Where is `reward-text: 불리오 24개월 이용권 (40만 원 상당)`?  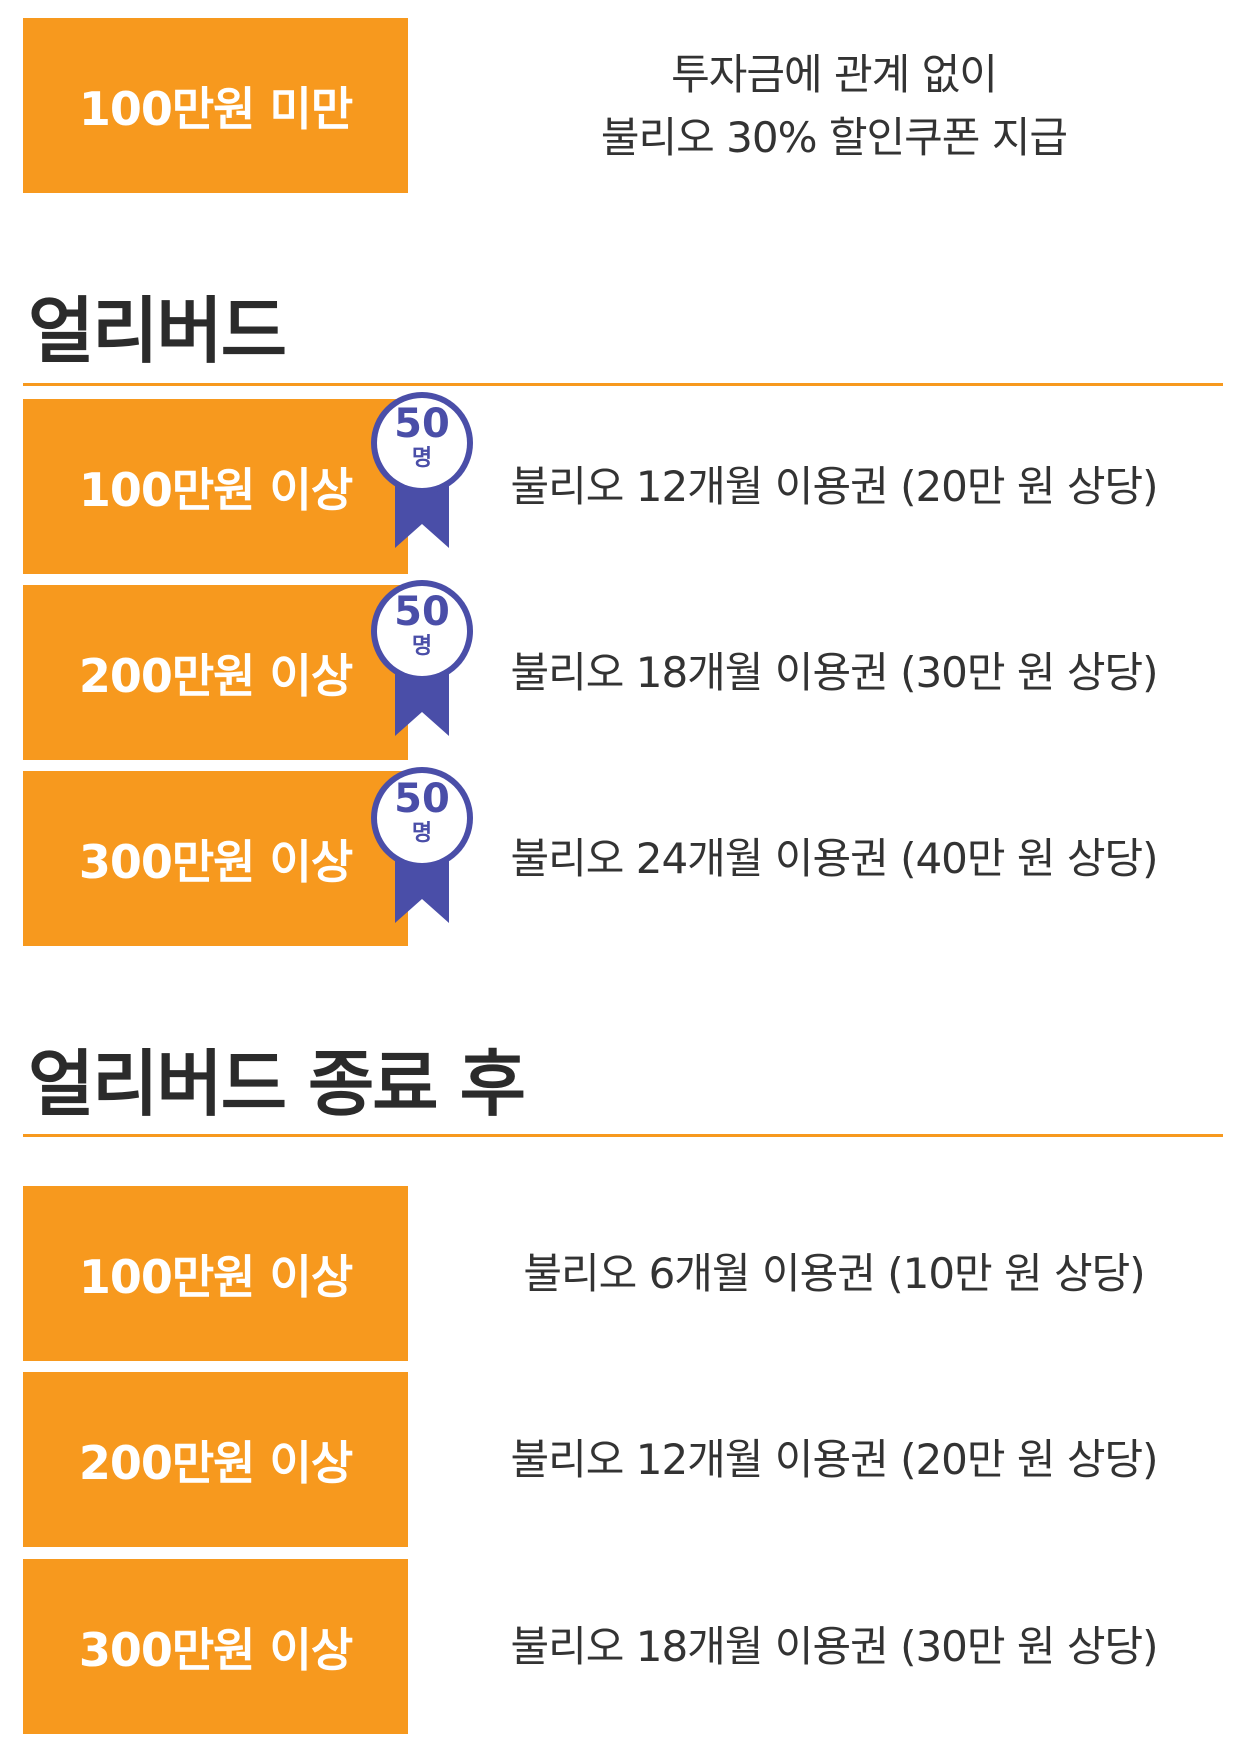
reward-text: 불리오 24개월 이용권 (40만 원 상당) is located at coordinates (834, 858).